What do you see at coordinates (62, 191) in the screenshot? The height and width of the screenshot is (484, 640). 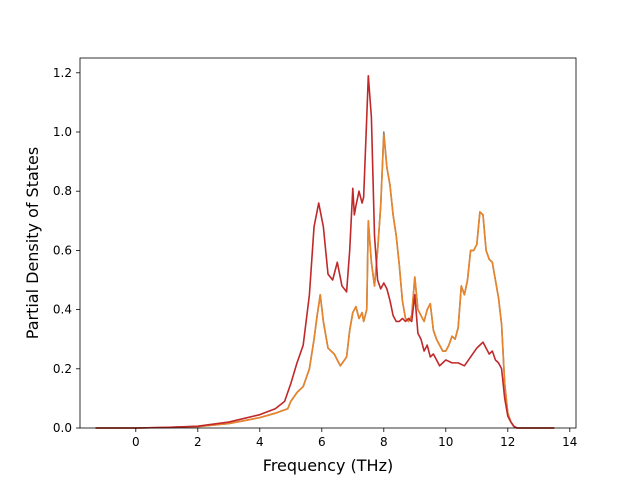 I see `y-tick-label: 0.8` at bounding box center [62, 191].